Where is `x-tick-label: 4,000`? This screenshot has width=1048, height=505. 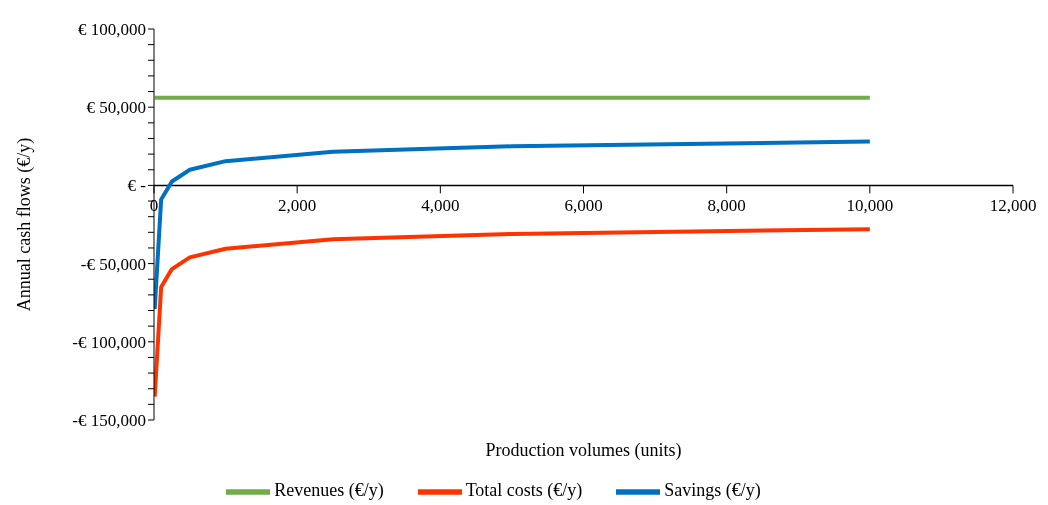 x-tick-label: 4,000 is located at coordinates (440, 206).